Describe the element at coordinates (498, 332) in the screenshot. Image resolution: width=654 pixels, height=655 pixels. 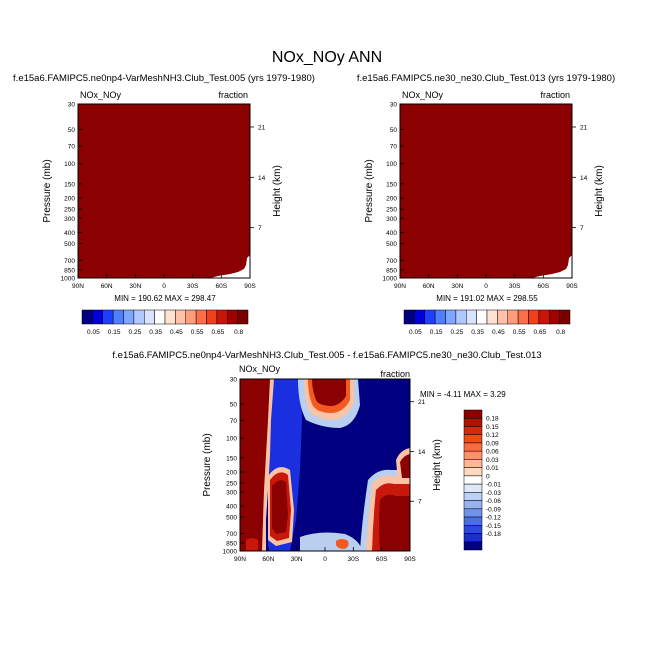
I see `colorbar-label: 0.45` at that location.